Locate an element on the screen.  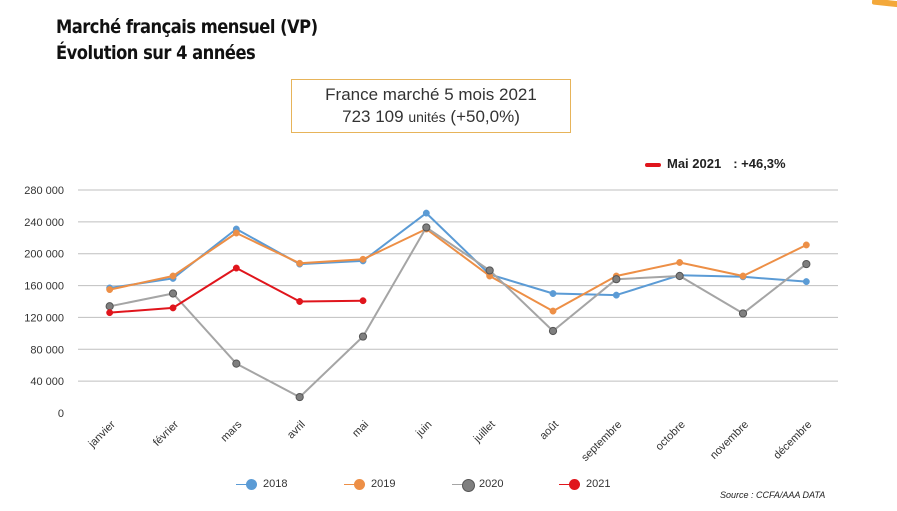
legend-symbol-2018 is located at coordinates (246, 484).